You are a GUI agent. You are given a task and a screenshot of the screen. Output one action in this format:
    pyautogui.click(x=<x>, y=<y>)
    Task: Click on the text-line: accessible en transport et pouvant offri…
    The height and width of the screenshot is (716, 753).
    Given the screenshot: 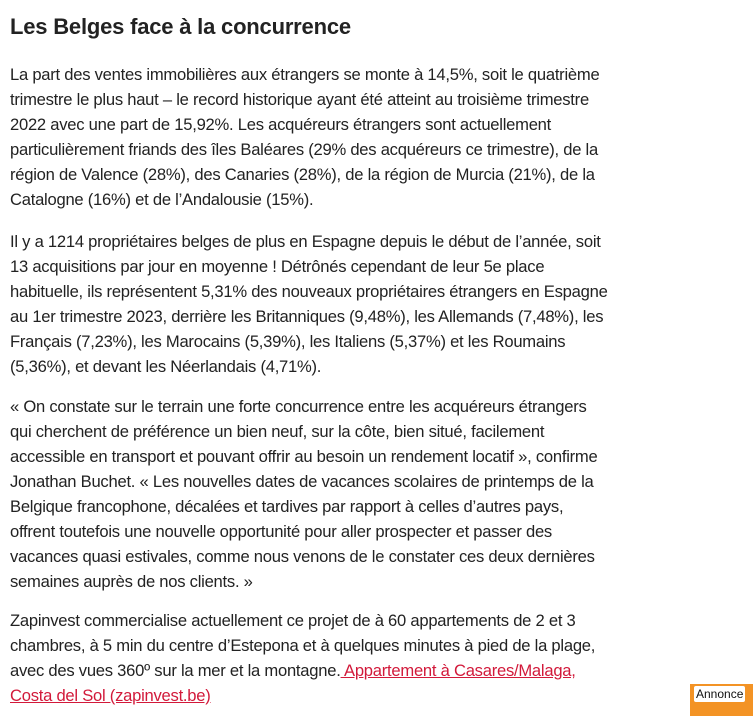 What is the action you would take?
    pyautogui.click(x=304, y=456)
    